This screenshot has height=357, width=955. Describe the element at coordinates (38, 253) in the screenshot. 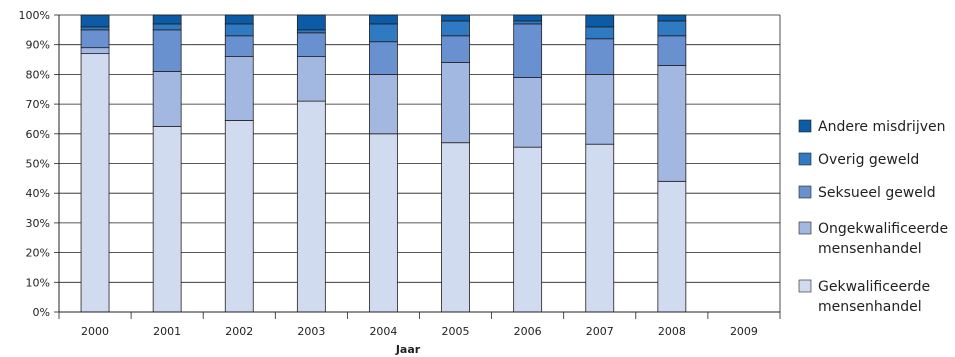

I see `y-tick-label: 20%` at that location.